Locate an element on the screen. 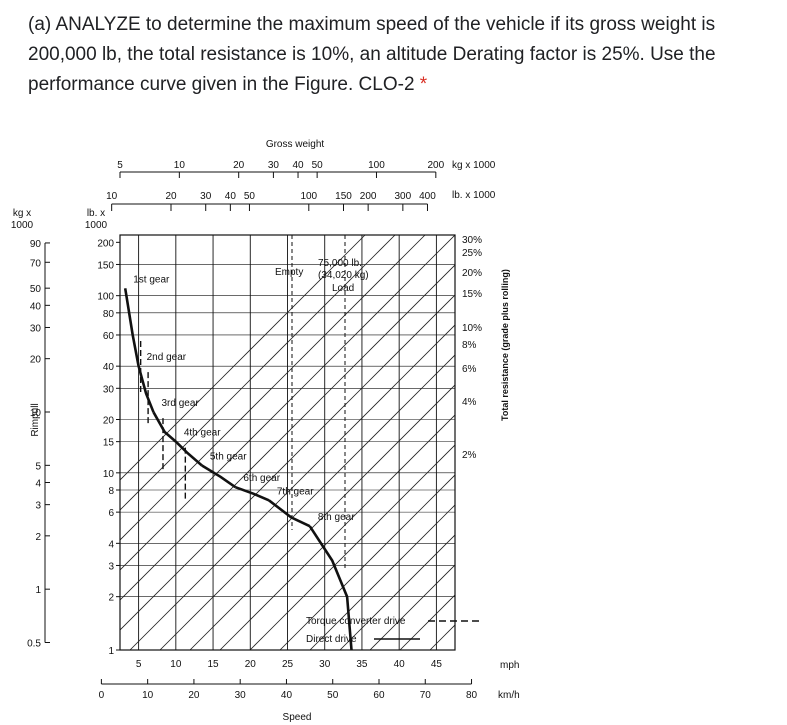 This screenshot has height=725, width=787. gear-label-7: 7th gear is located at coordinates (295, 491).